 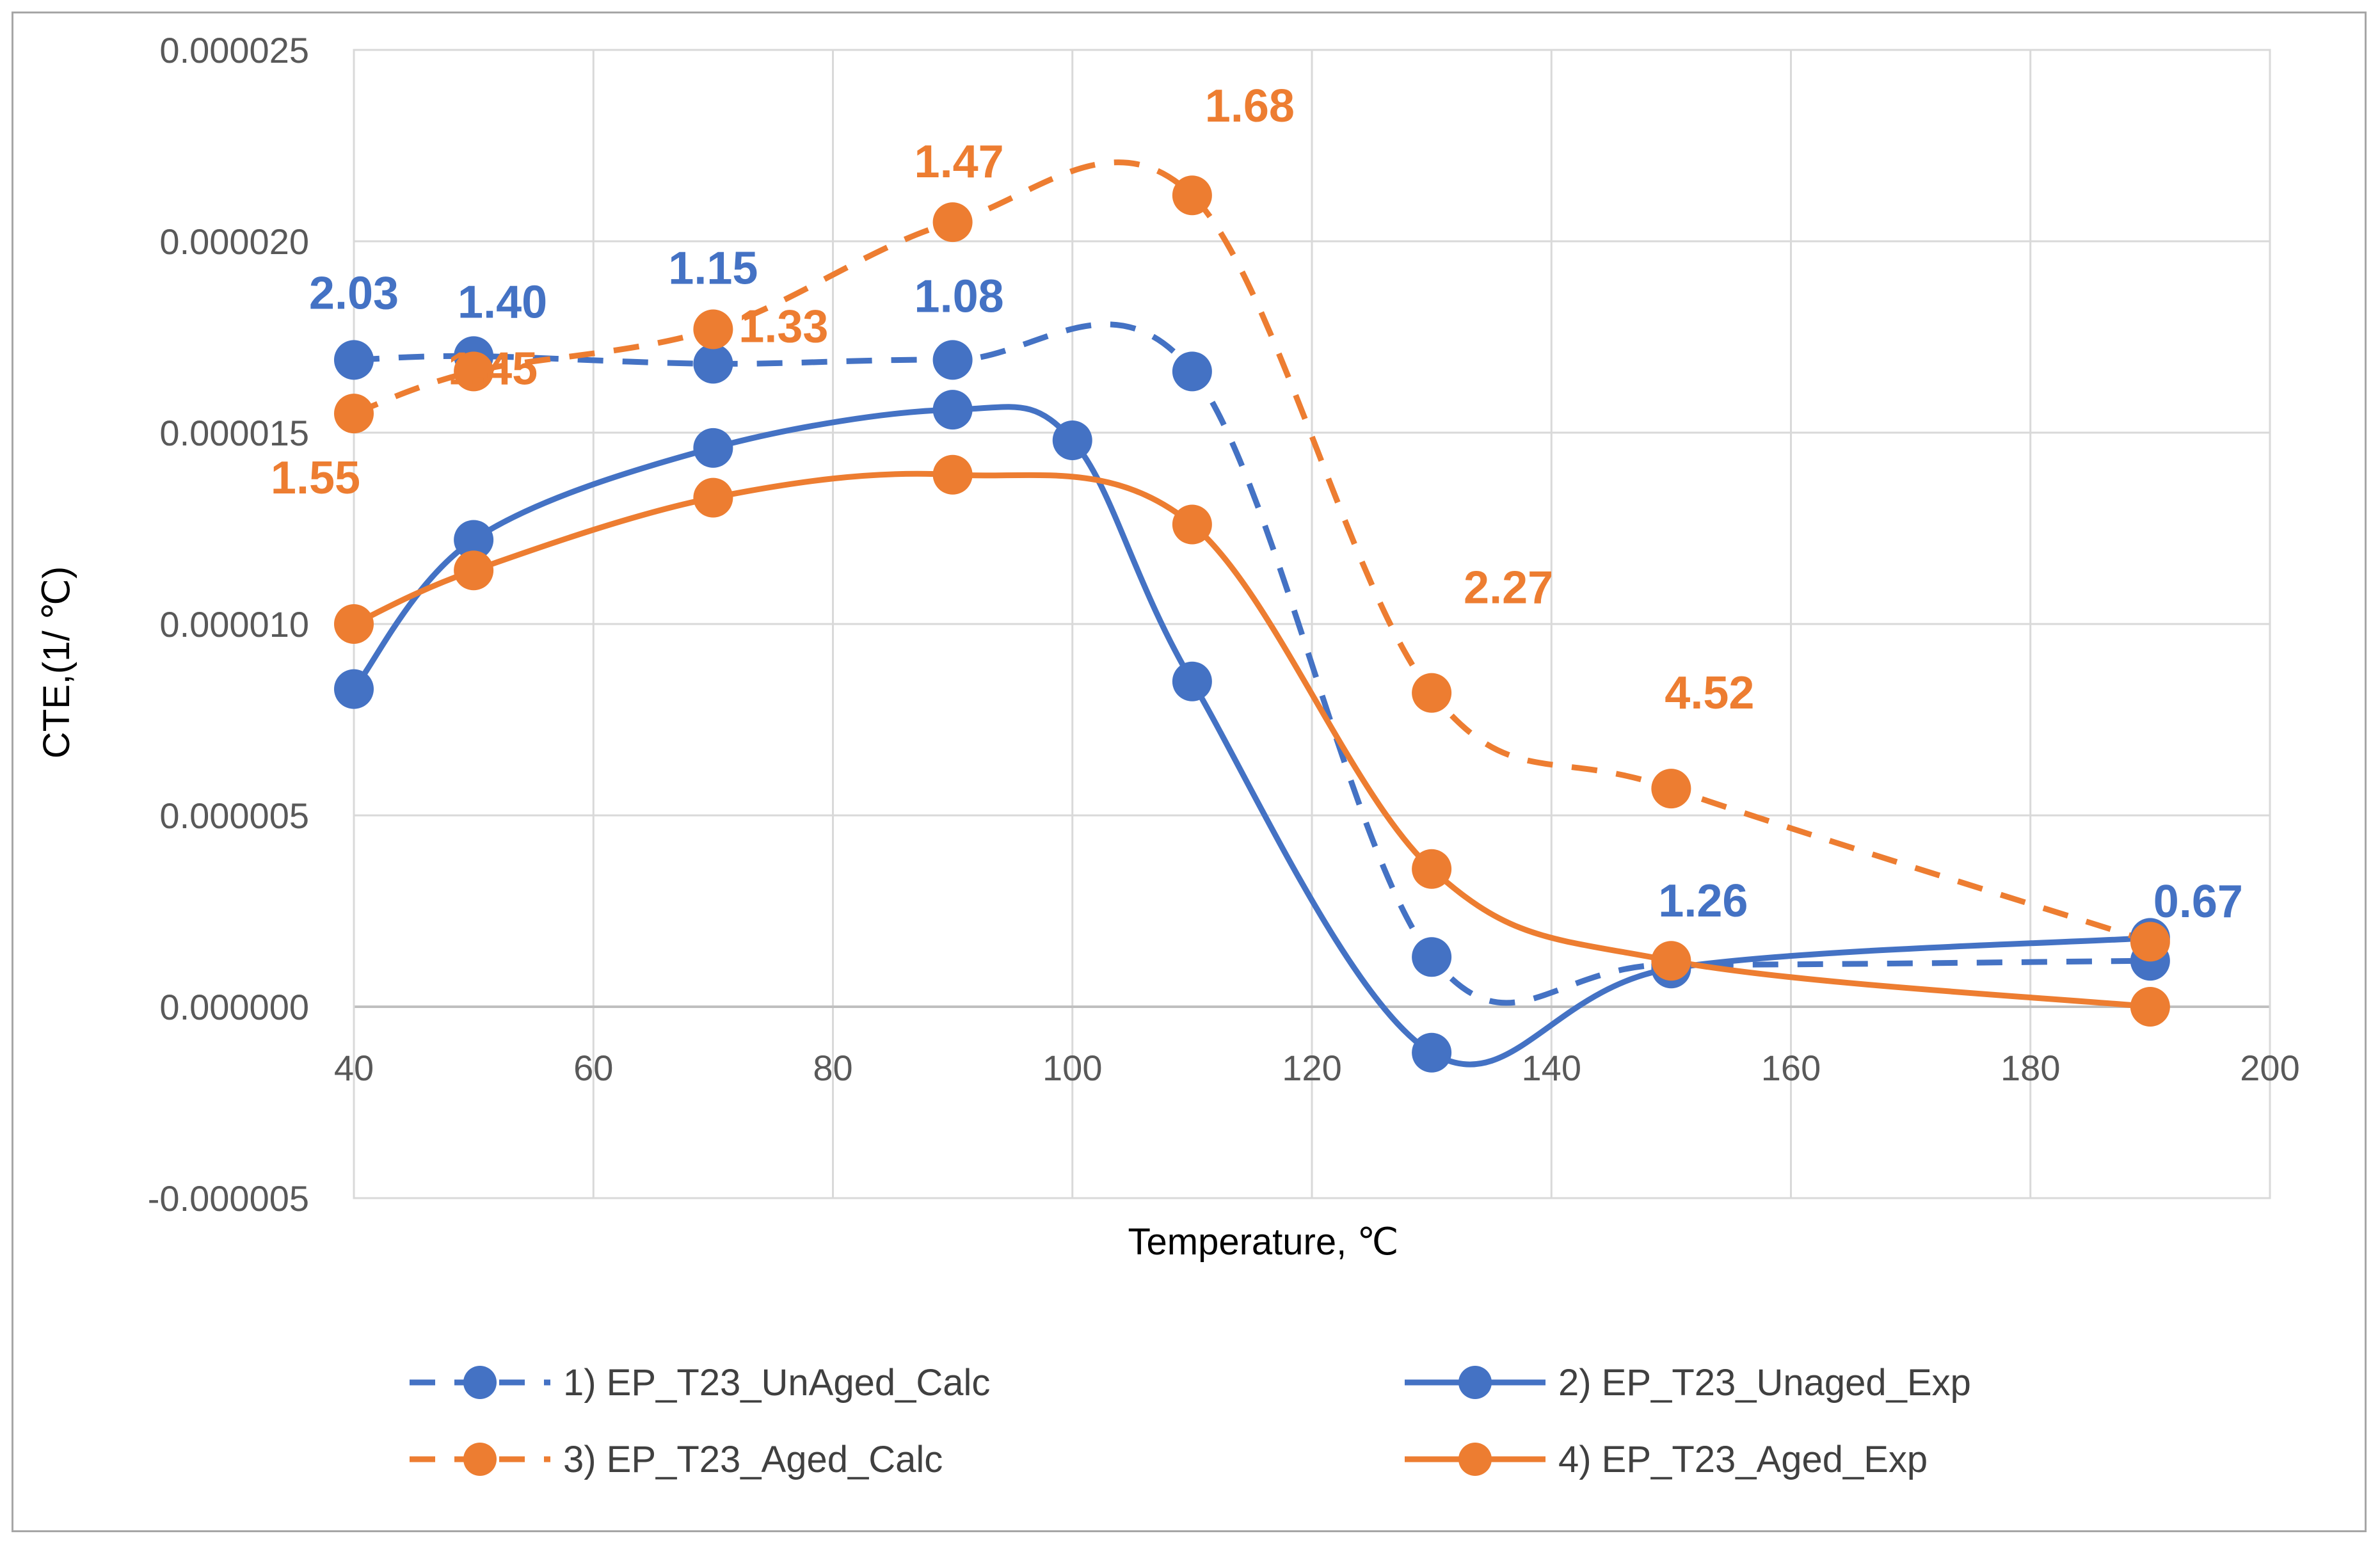 I want to click on x-tick-label: 140, so click(x=1551, y=1068).